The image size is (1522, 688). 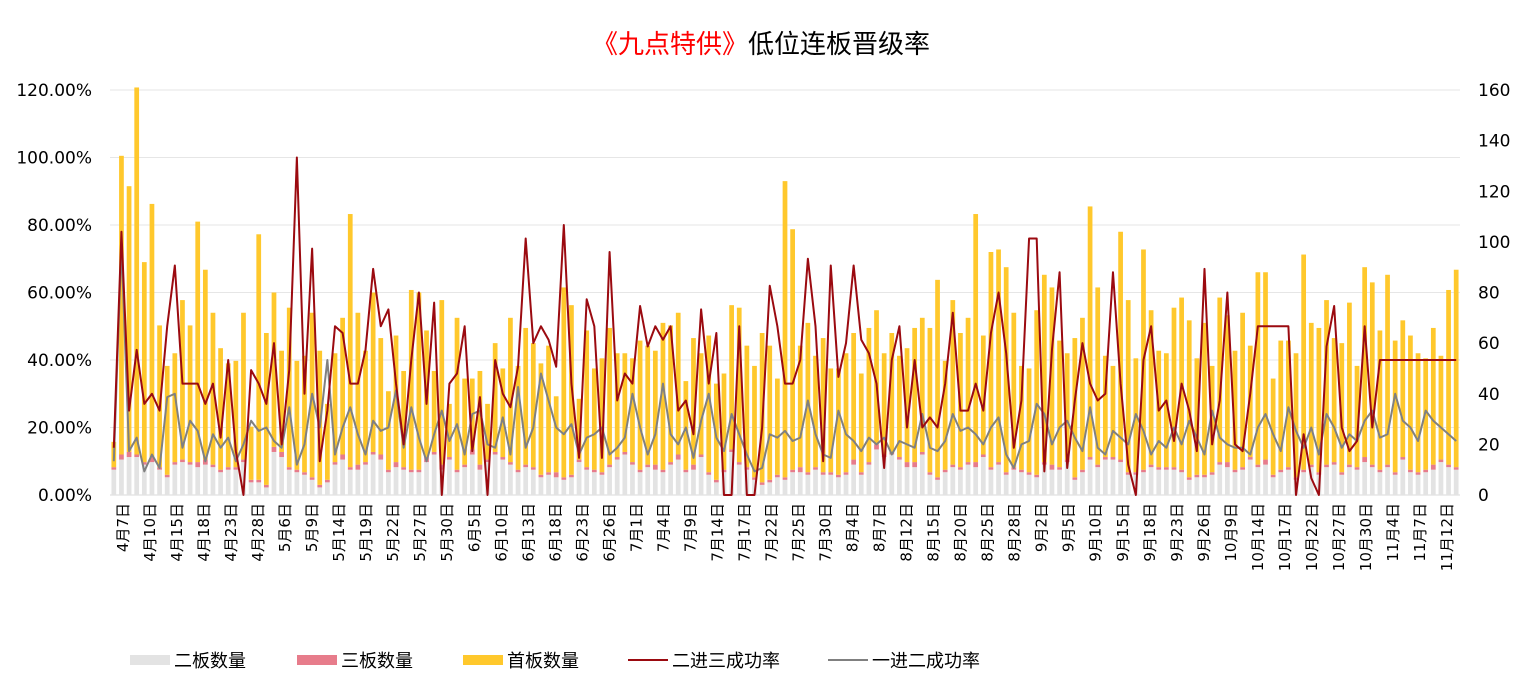 I want to click on x-tick-label: 7月17日, so click(x=744, y=532).